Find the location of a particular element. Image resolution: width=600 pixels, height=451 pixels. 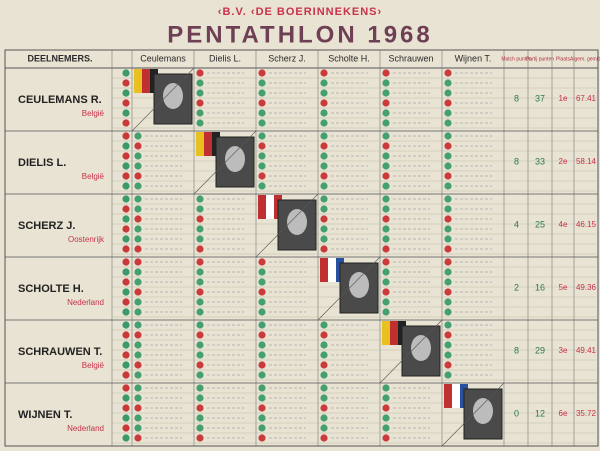

game-points: 29 is located at coordinates (540, 350).